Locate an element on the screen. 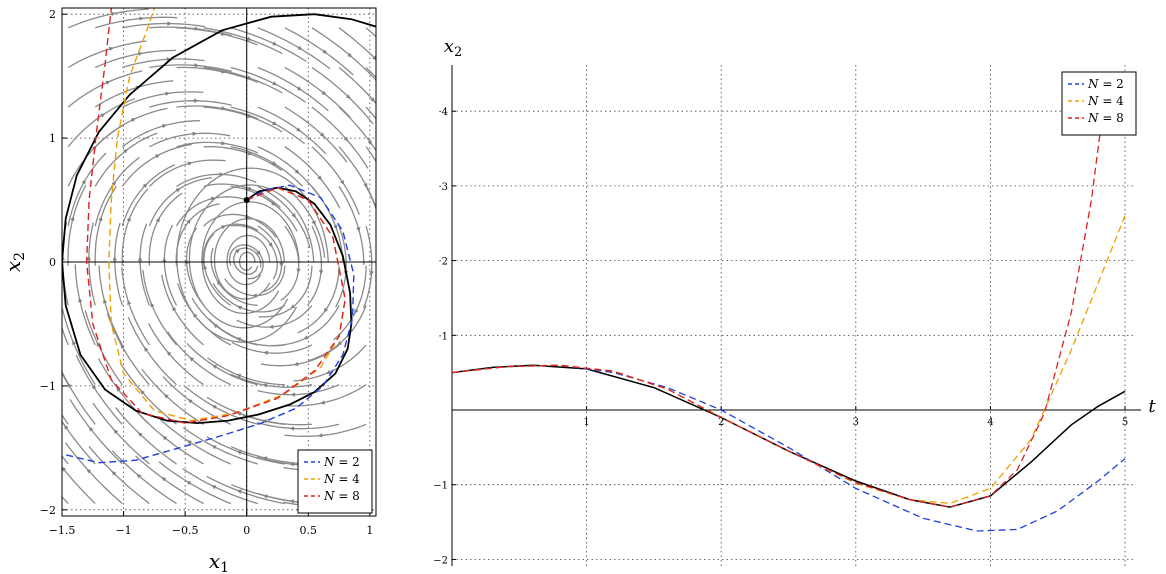  legend-label: N = 4 is located at coordinates (341, 479).